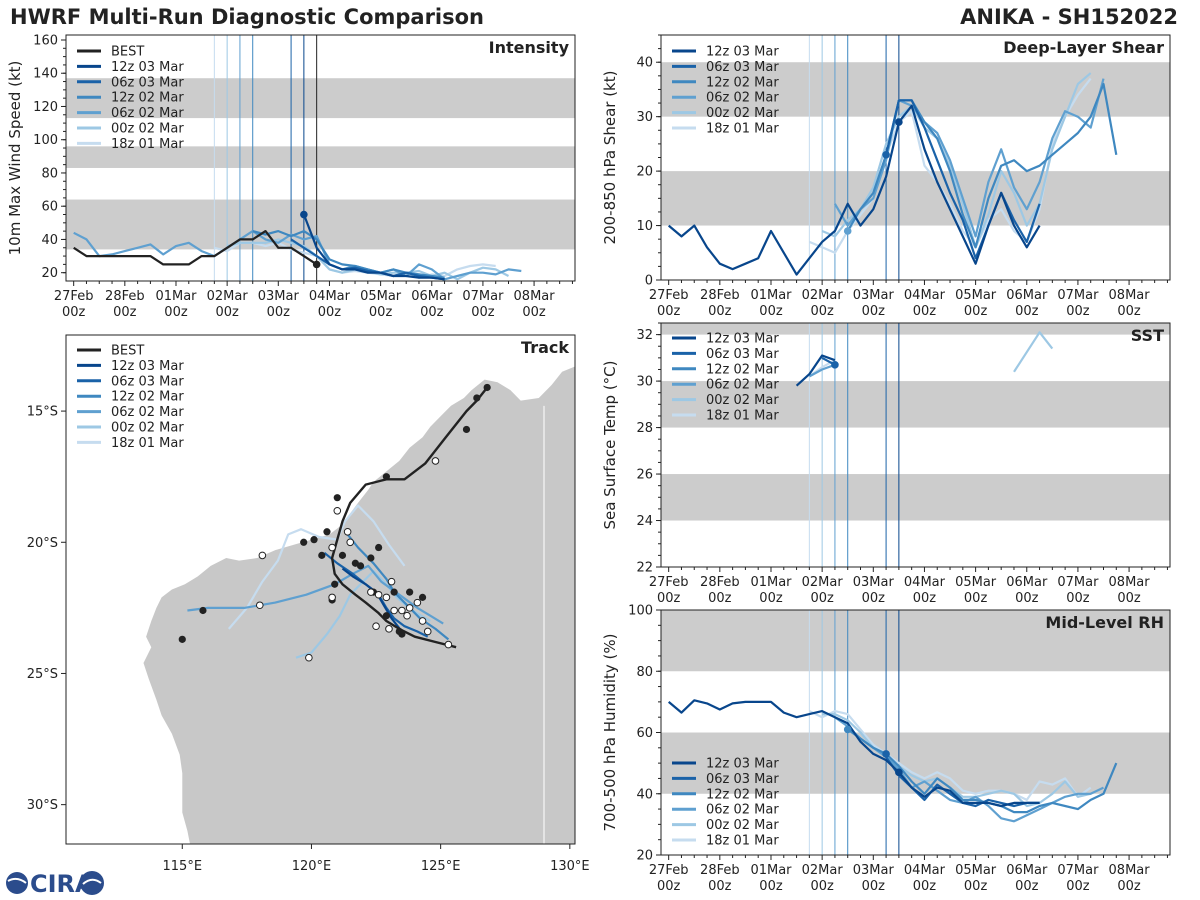  What do you see at coordinates (320, 158) in the screenshot?
I see `plot-frame` at bounding box center [320, 158].